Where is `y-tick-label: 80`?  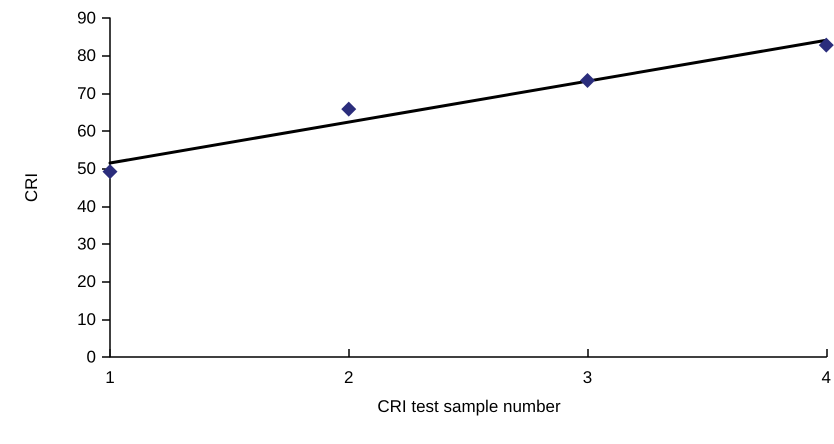
y-tick-label: 80 is located at coordinates (86, 56).